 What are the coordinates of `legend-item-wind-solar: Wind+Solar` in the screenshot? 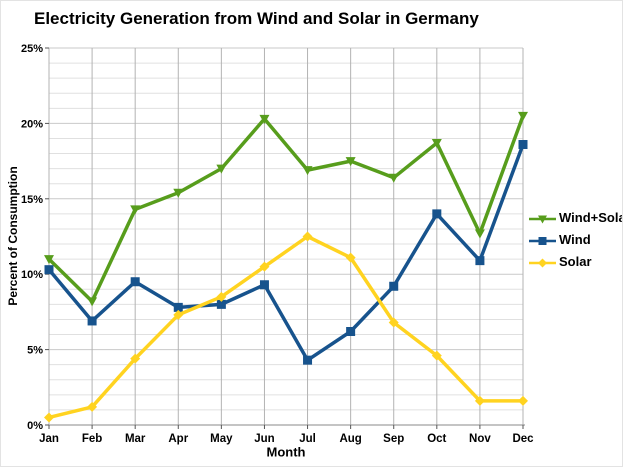 It's located at (575, 217).